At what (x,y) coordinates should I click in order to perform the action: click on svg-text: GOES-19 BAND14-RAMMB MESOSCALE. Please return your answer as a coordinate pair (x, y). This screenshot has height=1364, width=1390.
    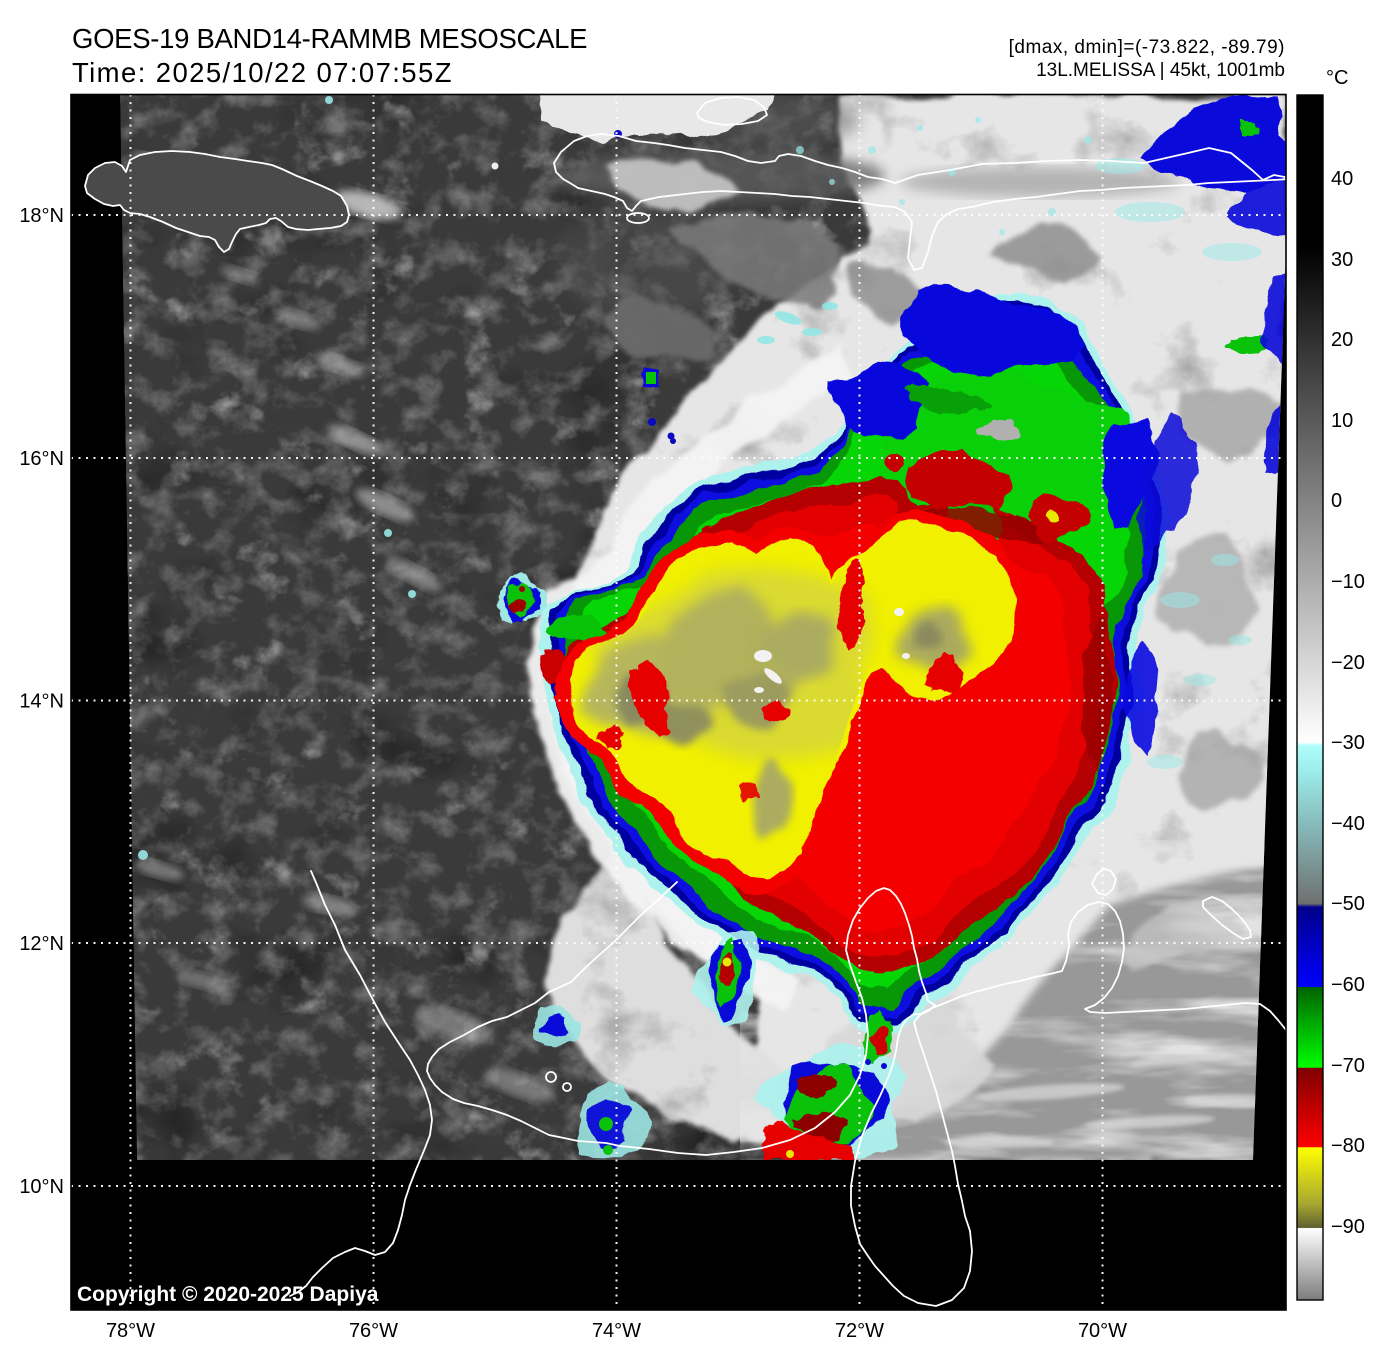
    Looking at the image, I should click on (329, 38).